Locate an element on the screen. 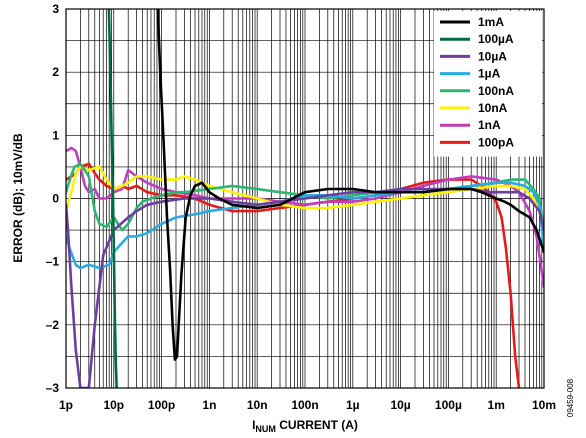 The width and height of the screenshot is (586, 438). legend-label-10nA: 10nA is located at coordinates (493, 108).